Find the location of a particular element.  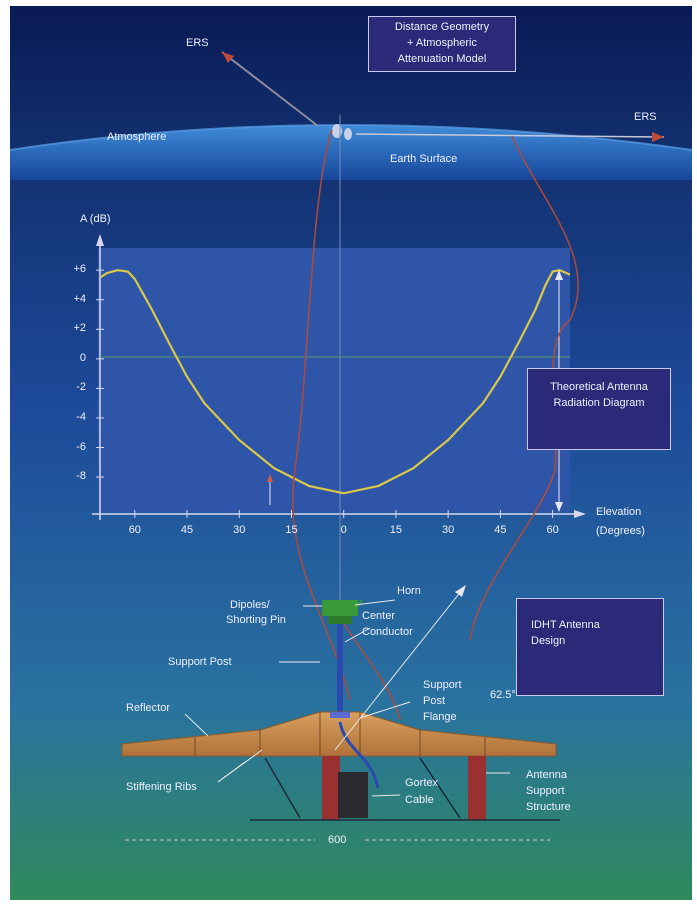

support-flange-label-3: Flange is located at coordinates (440, 717).